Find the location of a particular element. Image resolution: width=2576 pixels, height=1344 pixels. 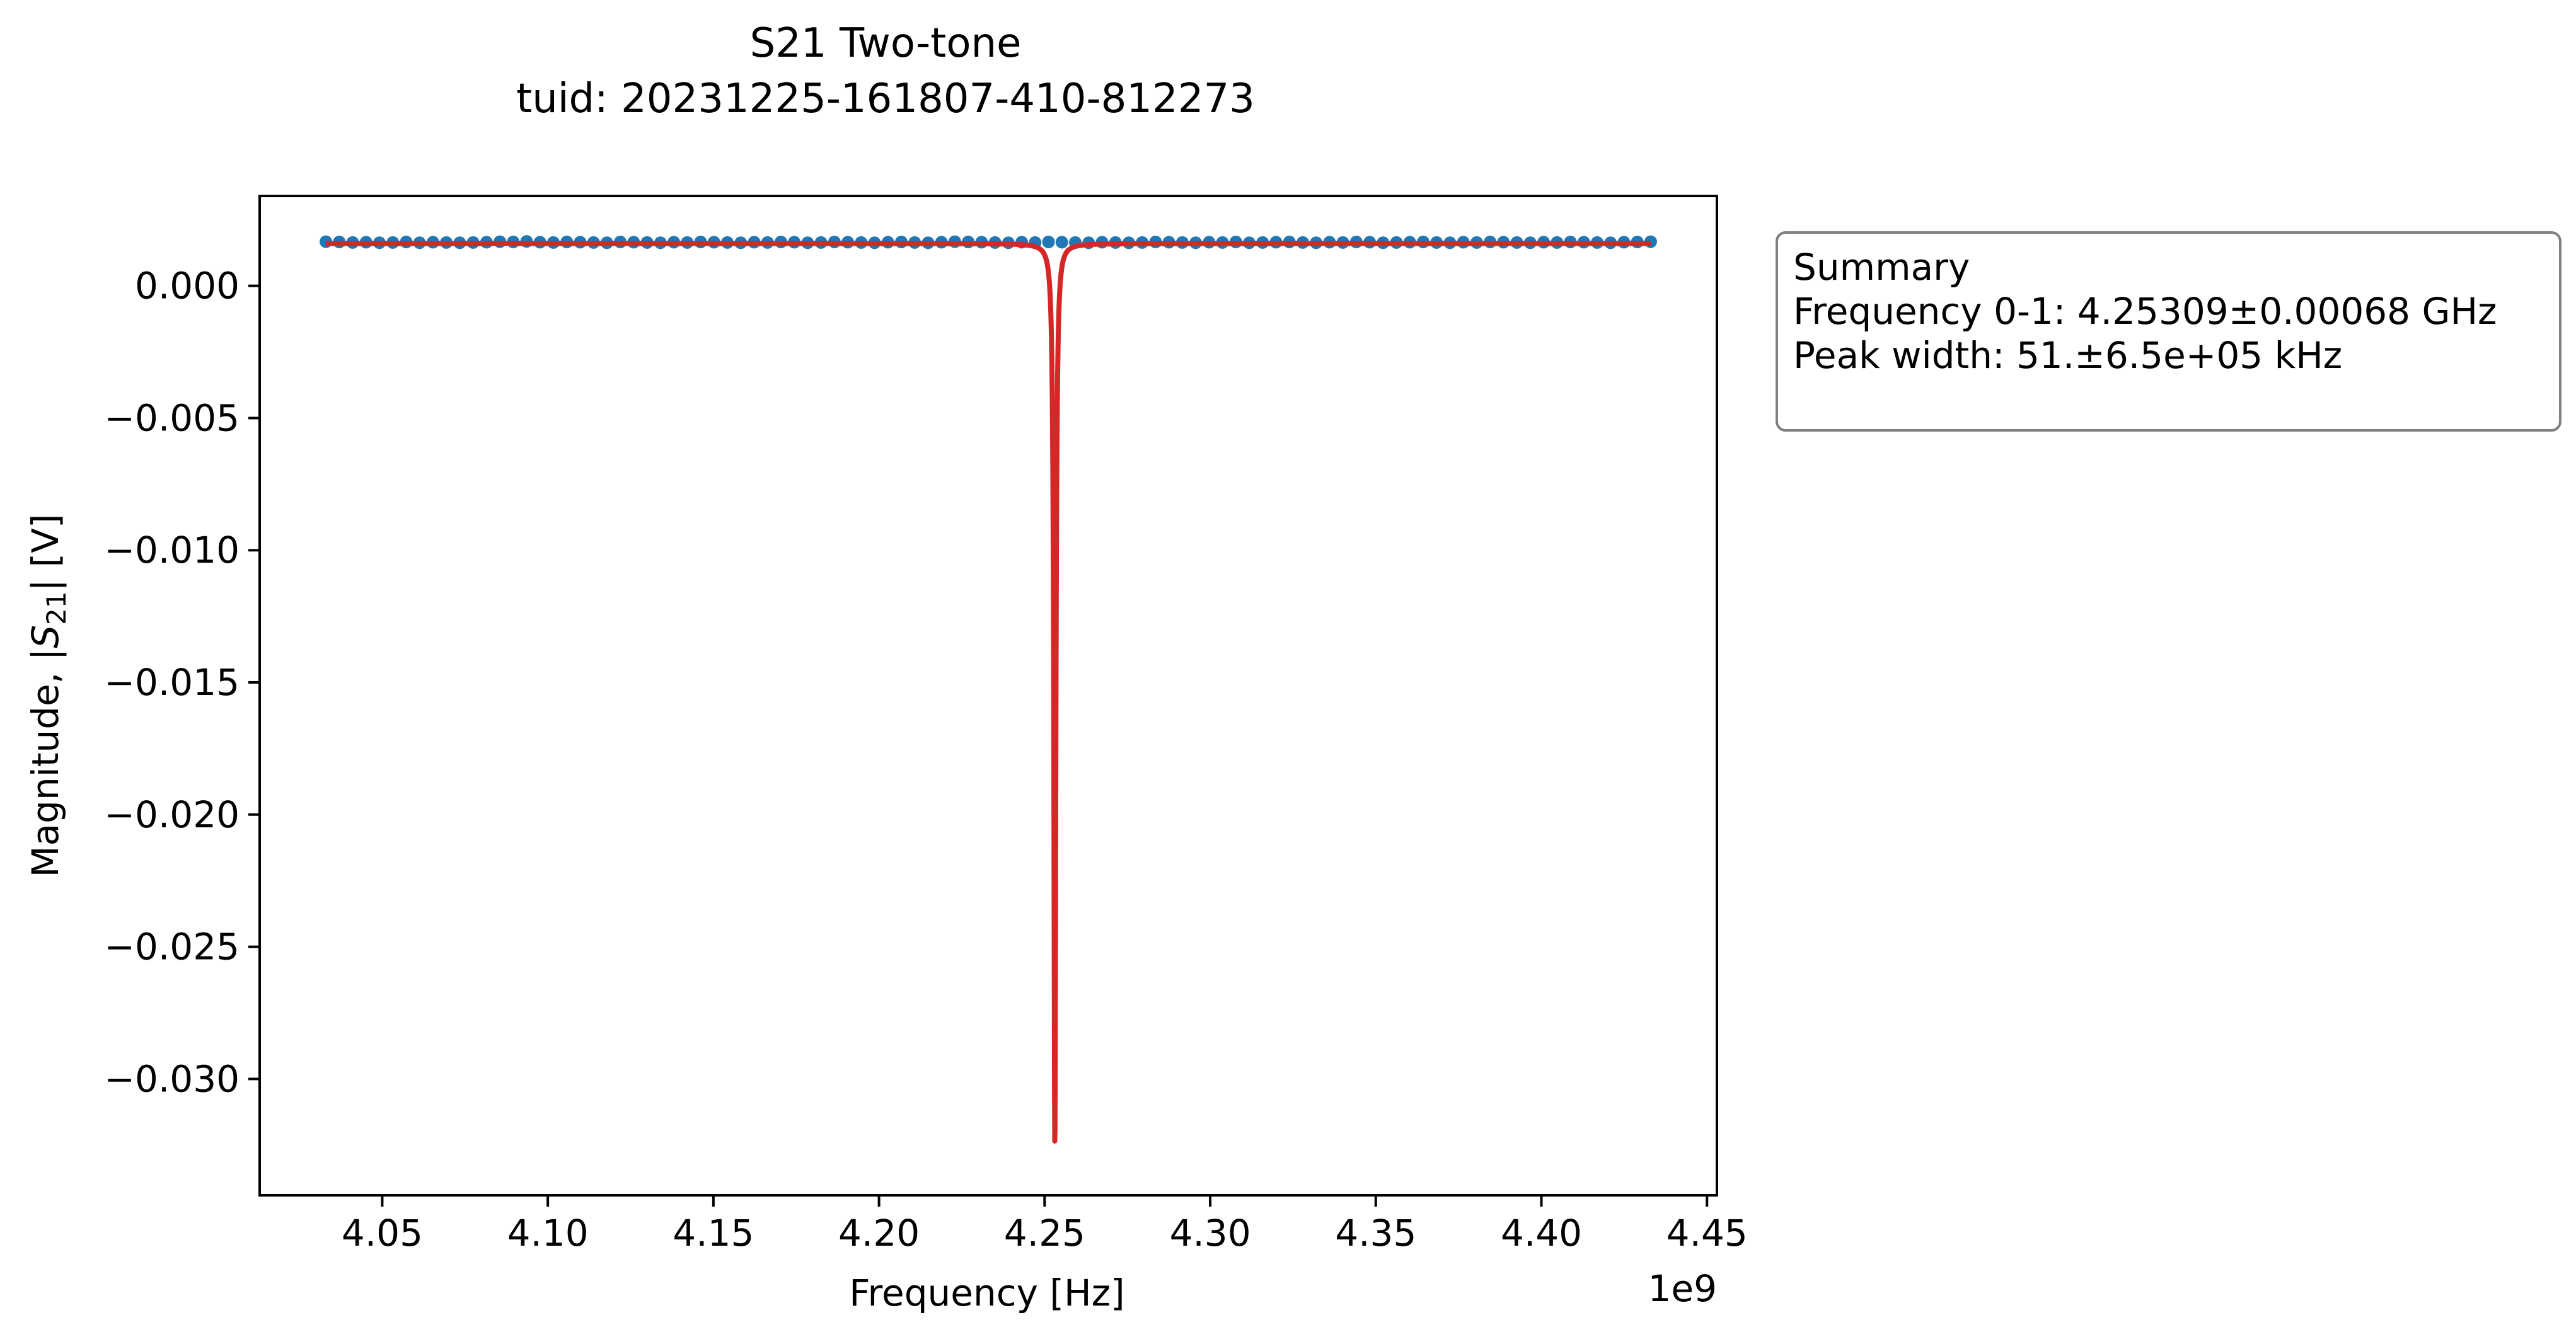

y-axis-label: Magnitude, |S21| [V] is located at coordinates (48, 696).